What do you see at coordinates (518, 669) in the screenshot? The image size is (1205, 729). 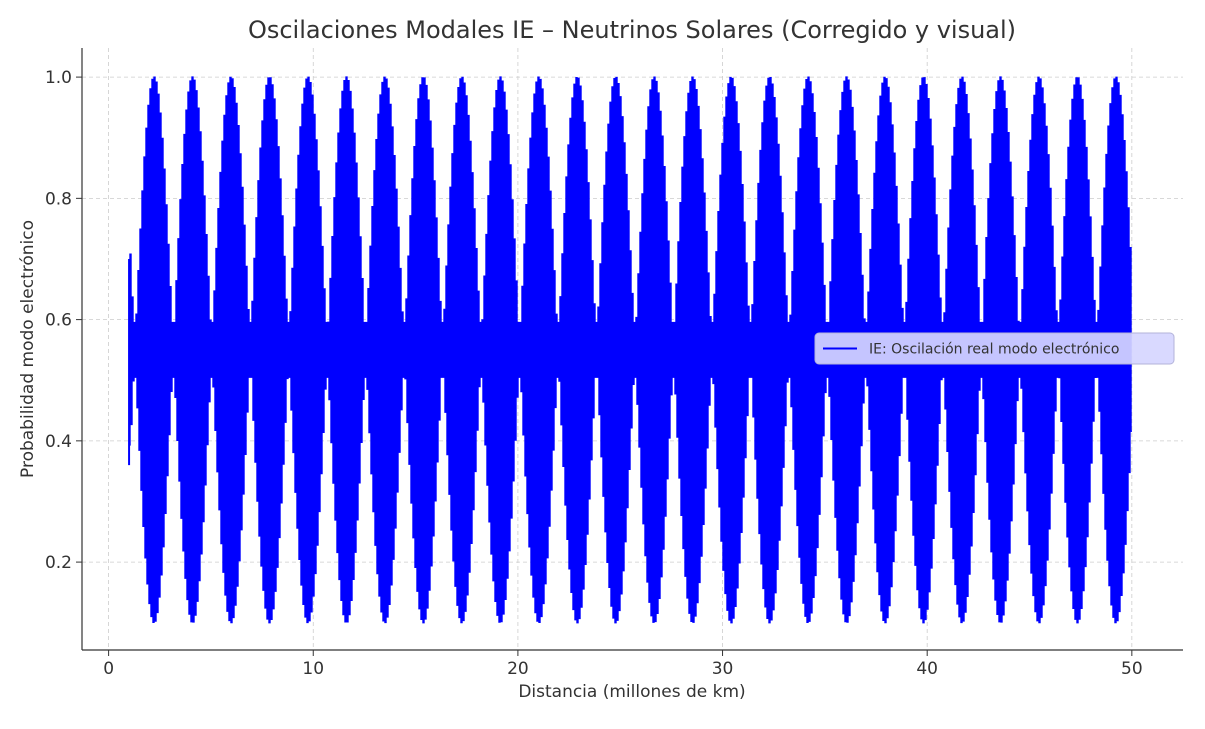 I see `x-tick-label: 20` at bounding box center [518, 669].